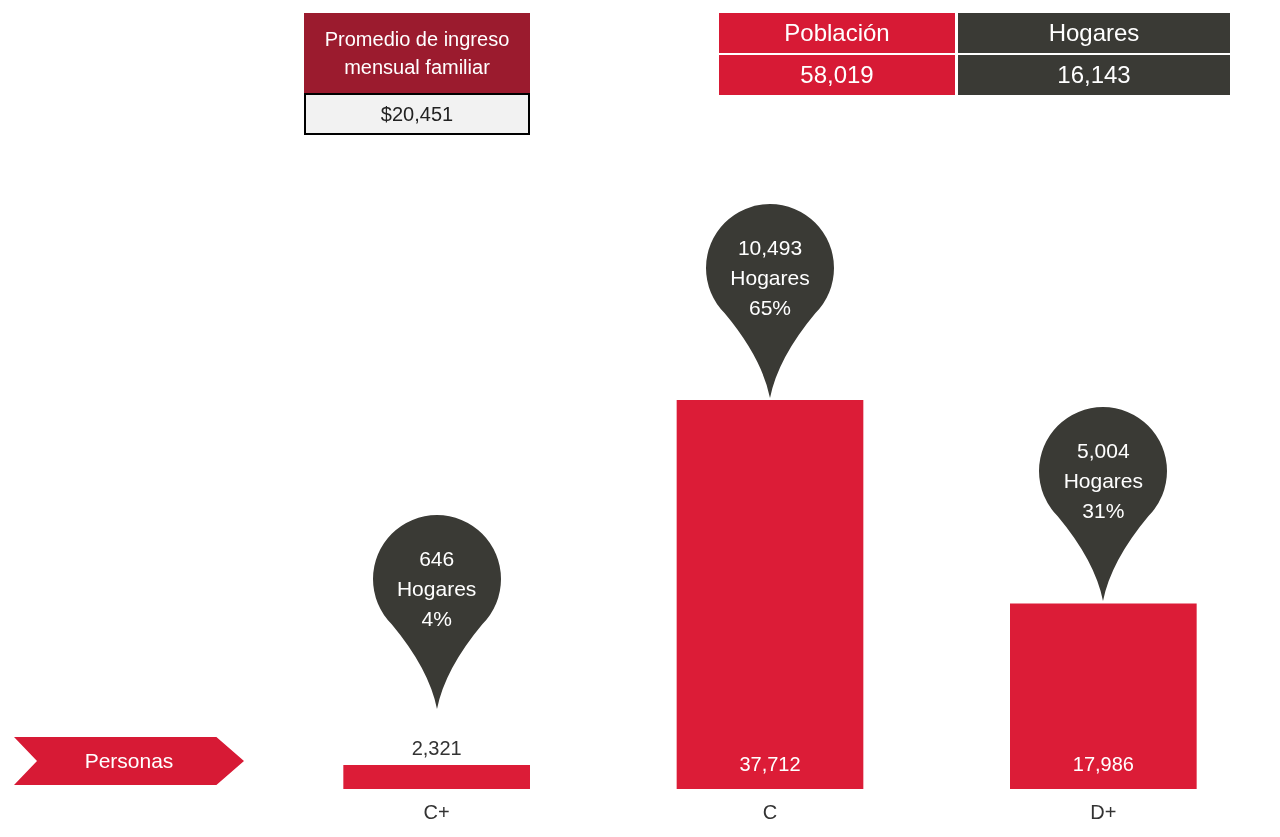 This screenshot has width=1280, height=837. Describe the element at coordinates (417, 114) in the screenshot. I see `text: $20,451` at that location.